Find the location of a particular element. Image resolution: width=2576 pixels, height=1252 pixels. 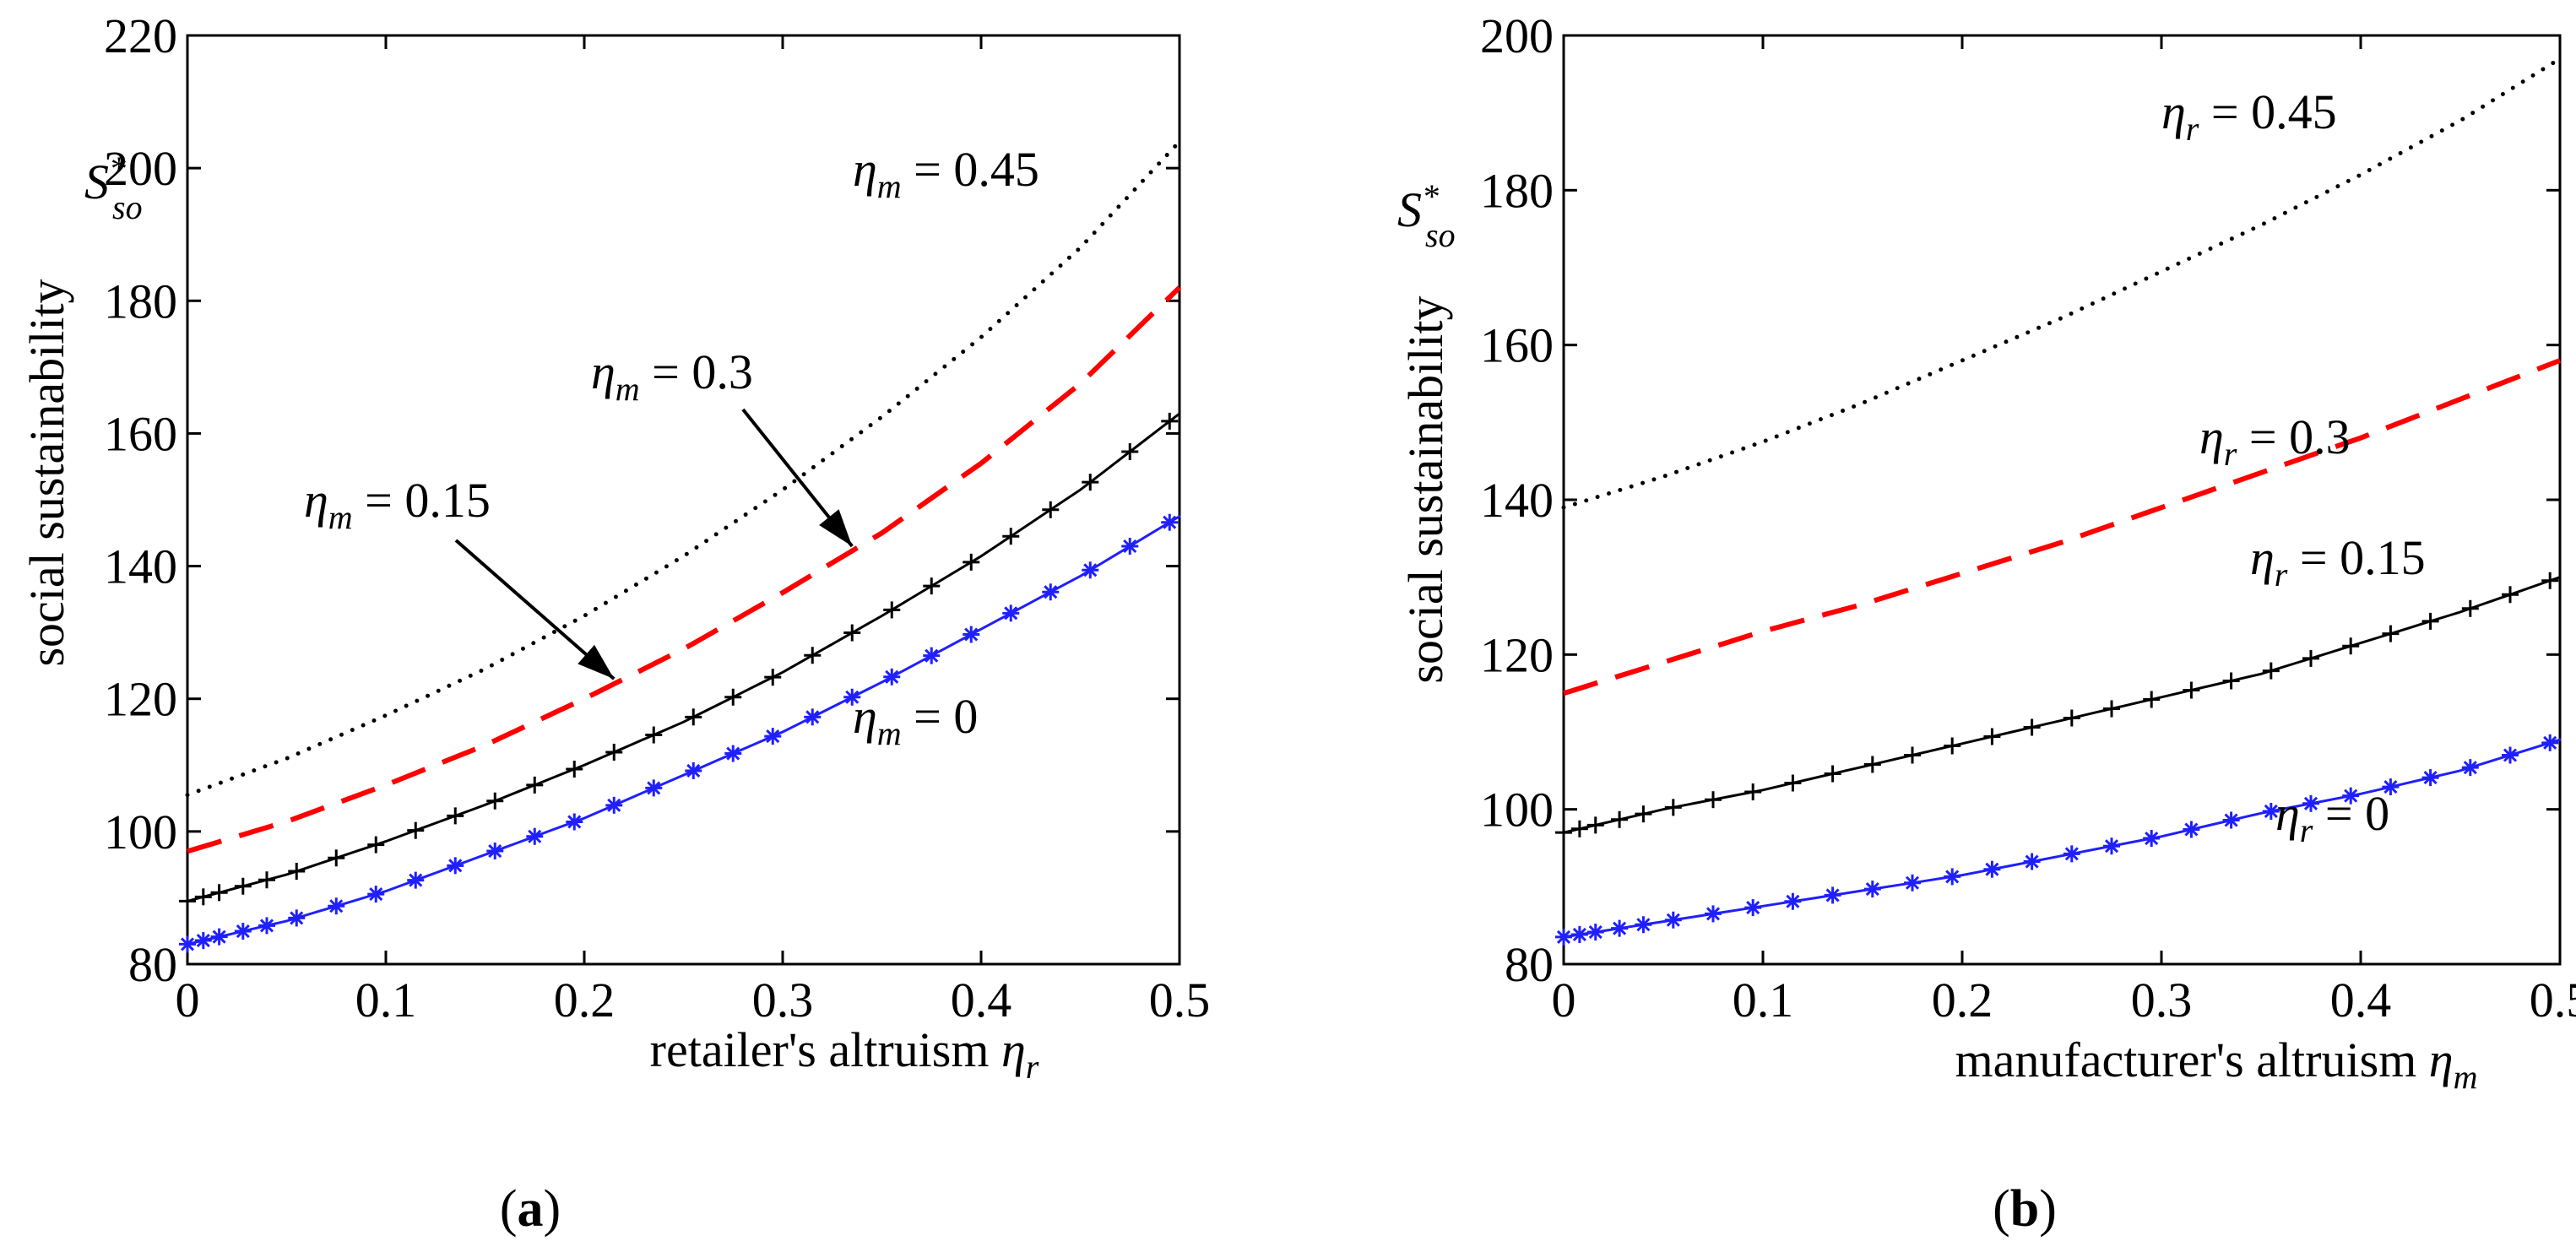

symbol-sub: so is located at coordinates (127, 207).